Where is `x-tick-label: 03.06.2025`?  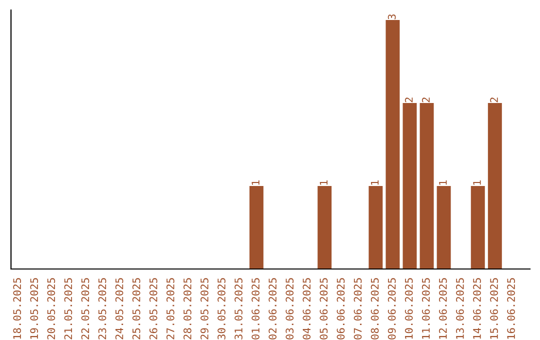 x-tick-label: 03.06.2025 is located at coordinates (290, 309).